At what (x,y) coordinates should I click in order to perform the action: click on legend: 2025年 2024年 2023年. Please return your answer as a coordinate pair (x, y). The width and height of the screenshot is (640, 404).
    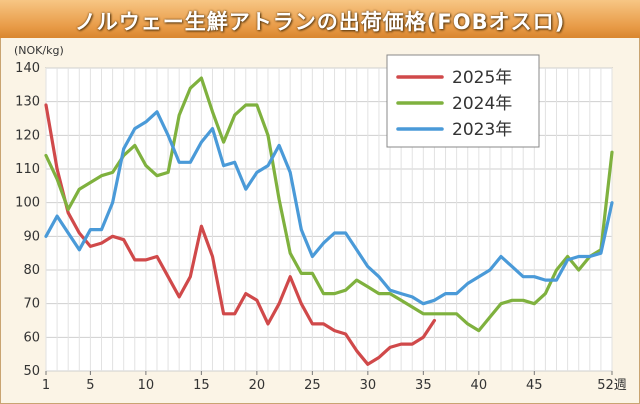
    Looking at the image, I should click on (463, 101).